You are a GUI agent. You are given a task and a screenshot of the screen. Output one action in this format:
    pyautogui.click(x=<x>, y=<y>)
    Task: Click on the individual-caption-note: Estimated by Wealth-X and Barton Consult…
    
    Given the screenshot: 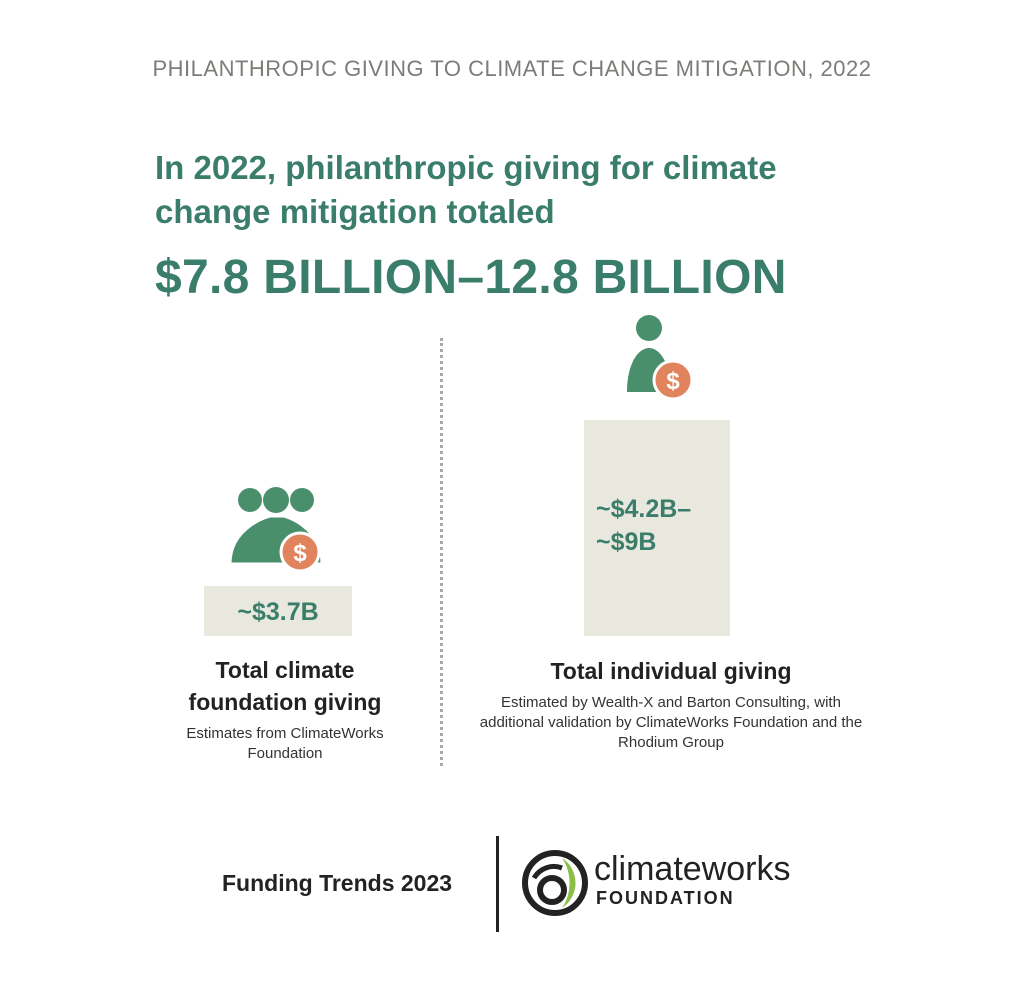 What is the action you would take?
    pyautogui.click(x=671, y=722)
    